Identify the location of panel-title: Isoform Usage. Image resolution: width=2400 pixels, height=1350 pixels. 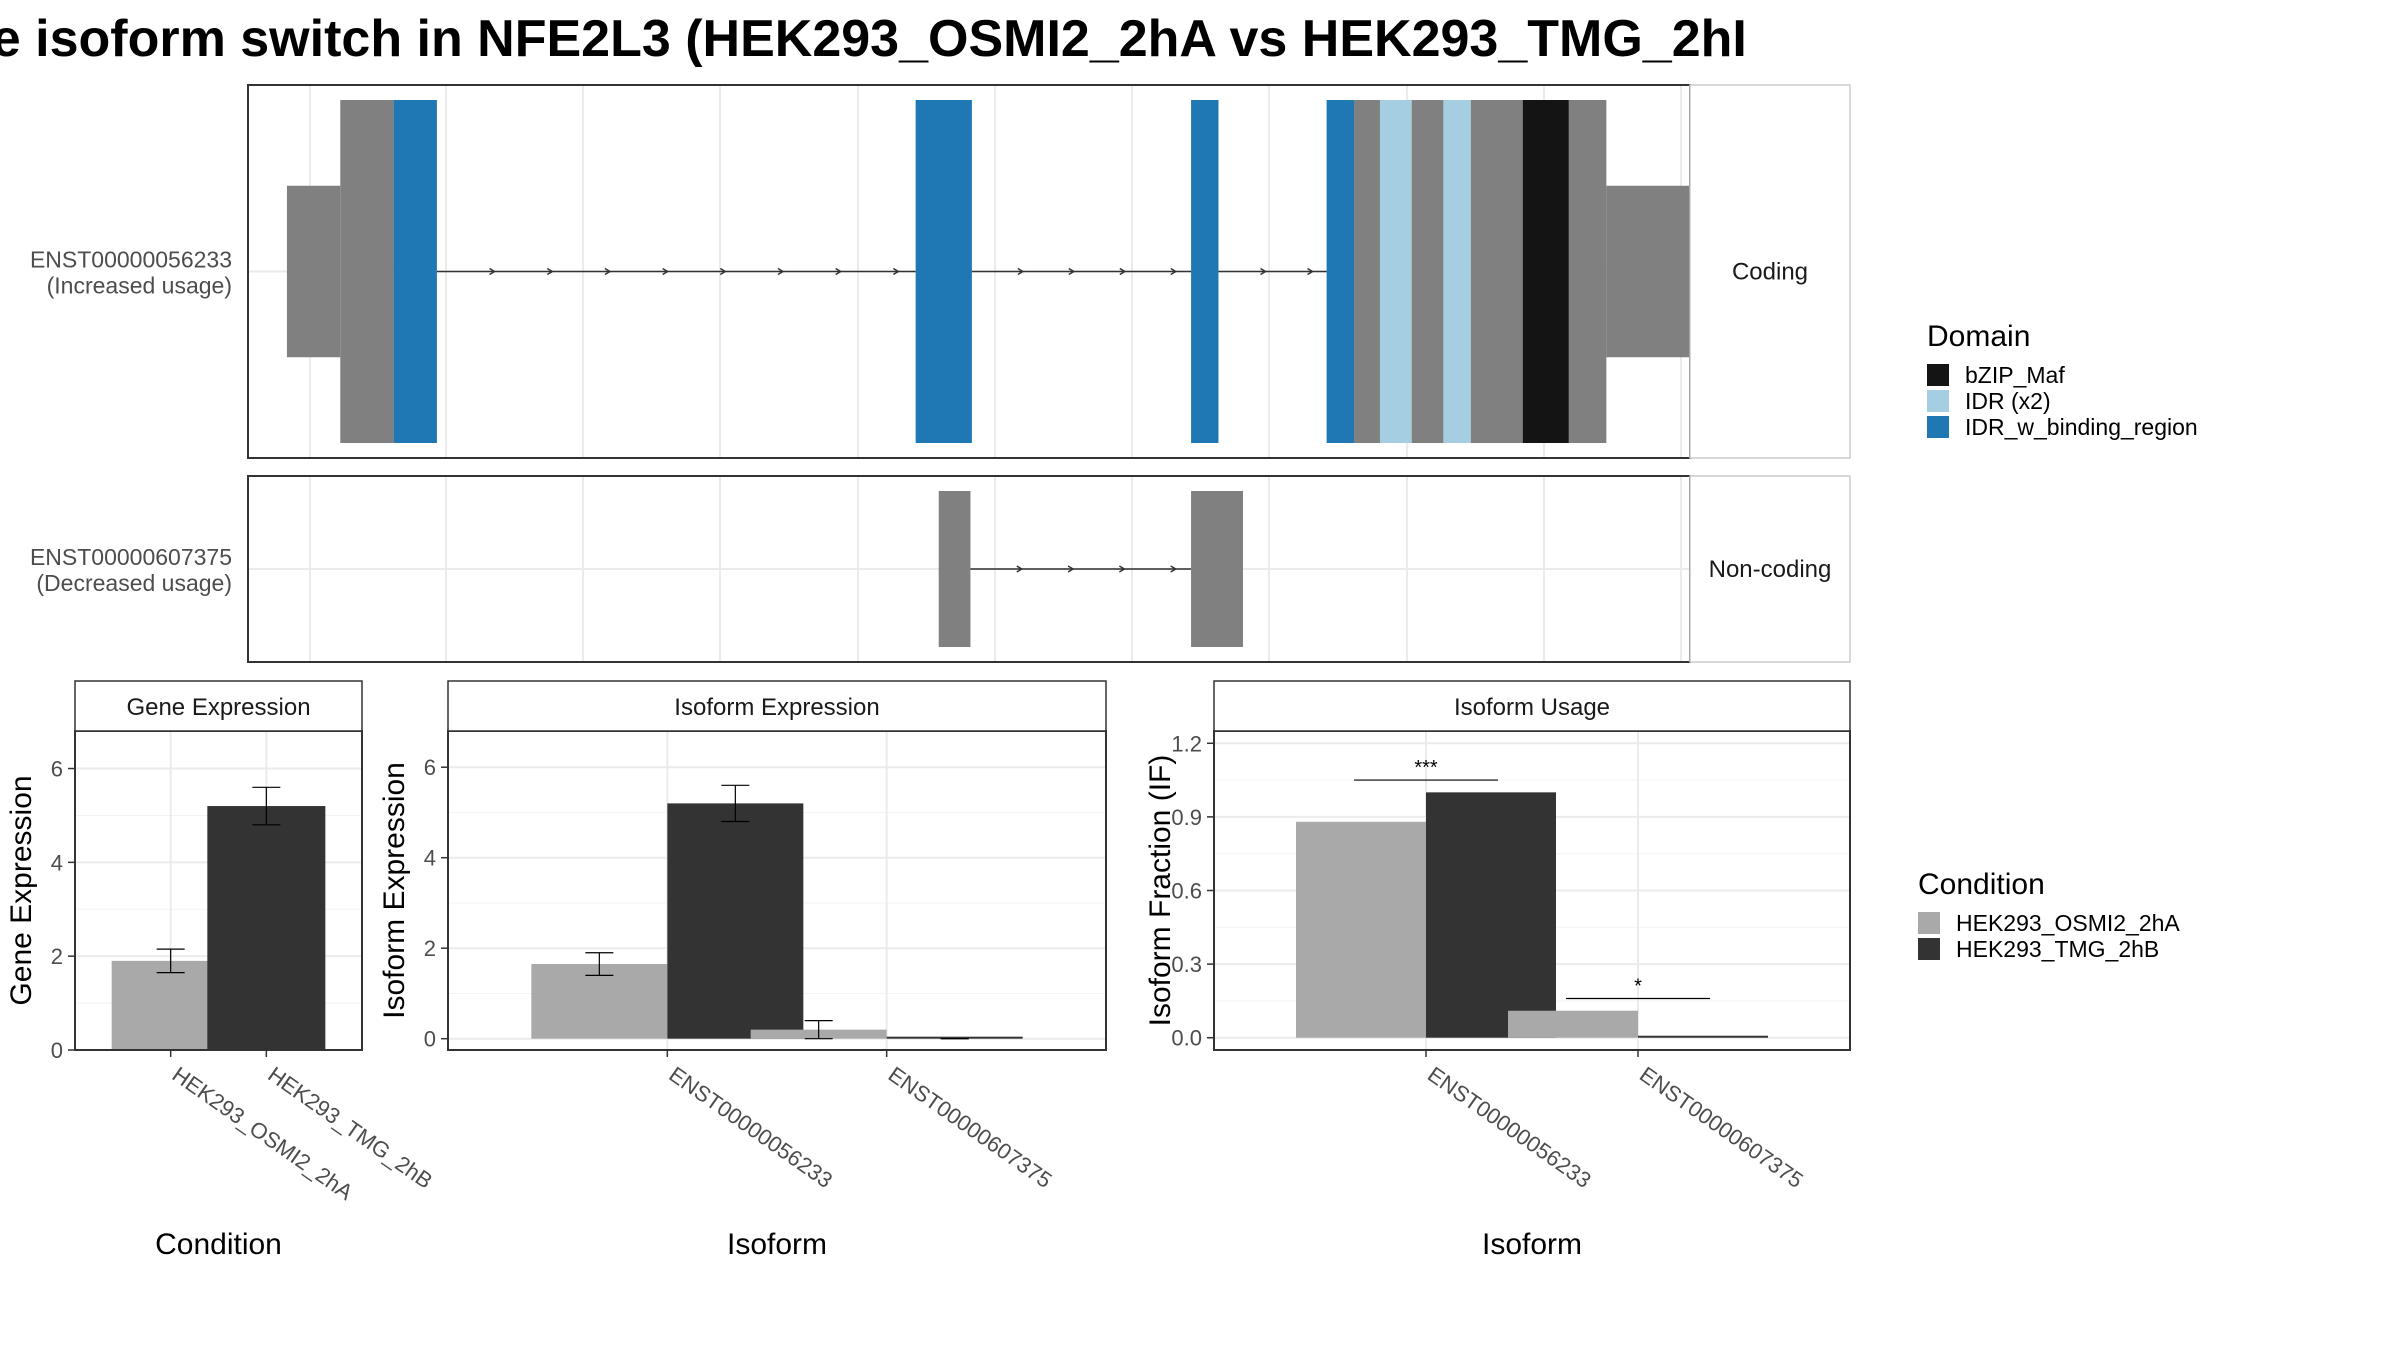
(1532, 707).